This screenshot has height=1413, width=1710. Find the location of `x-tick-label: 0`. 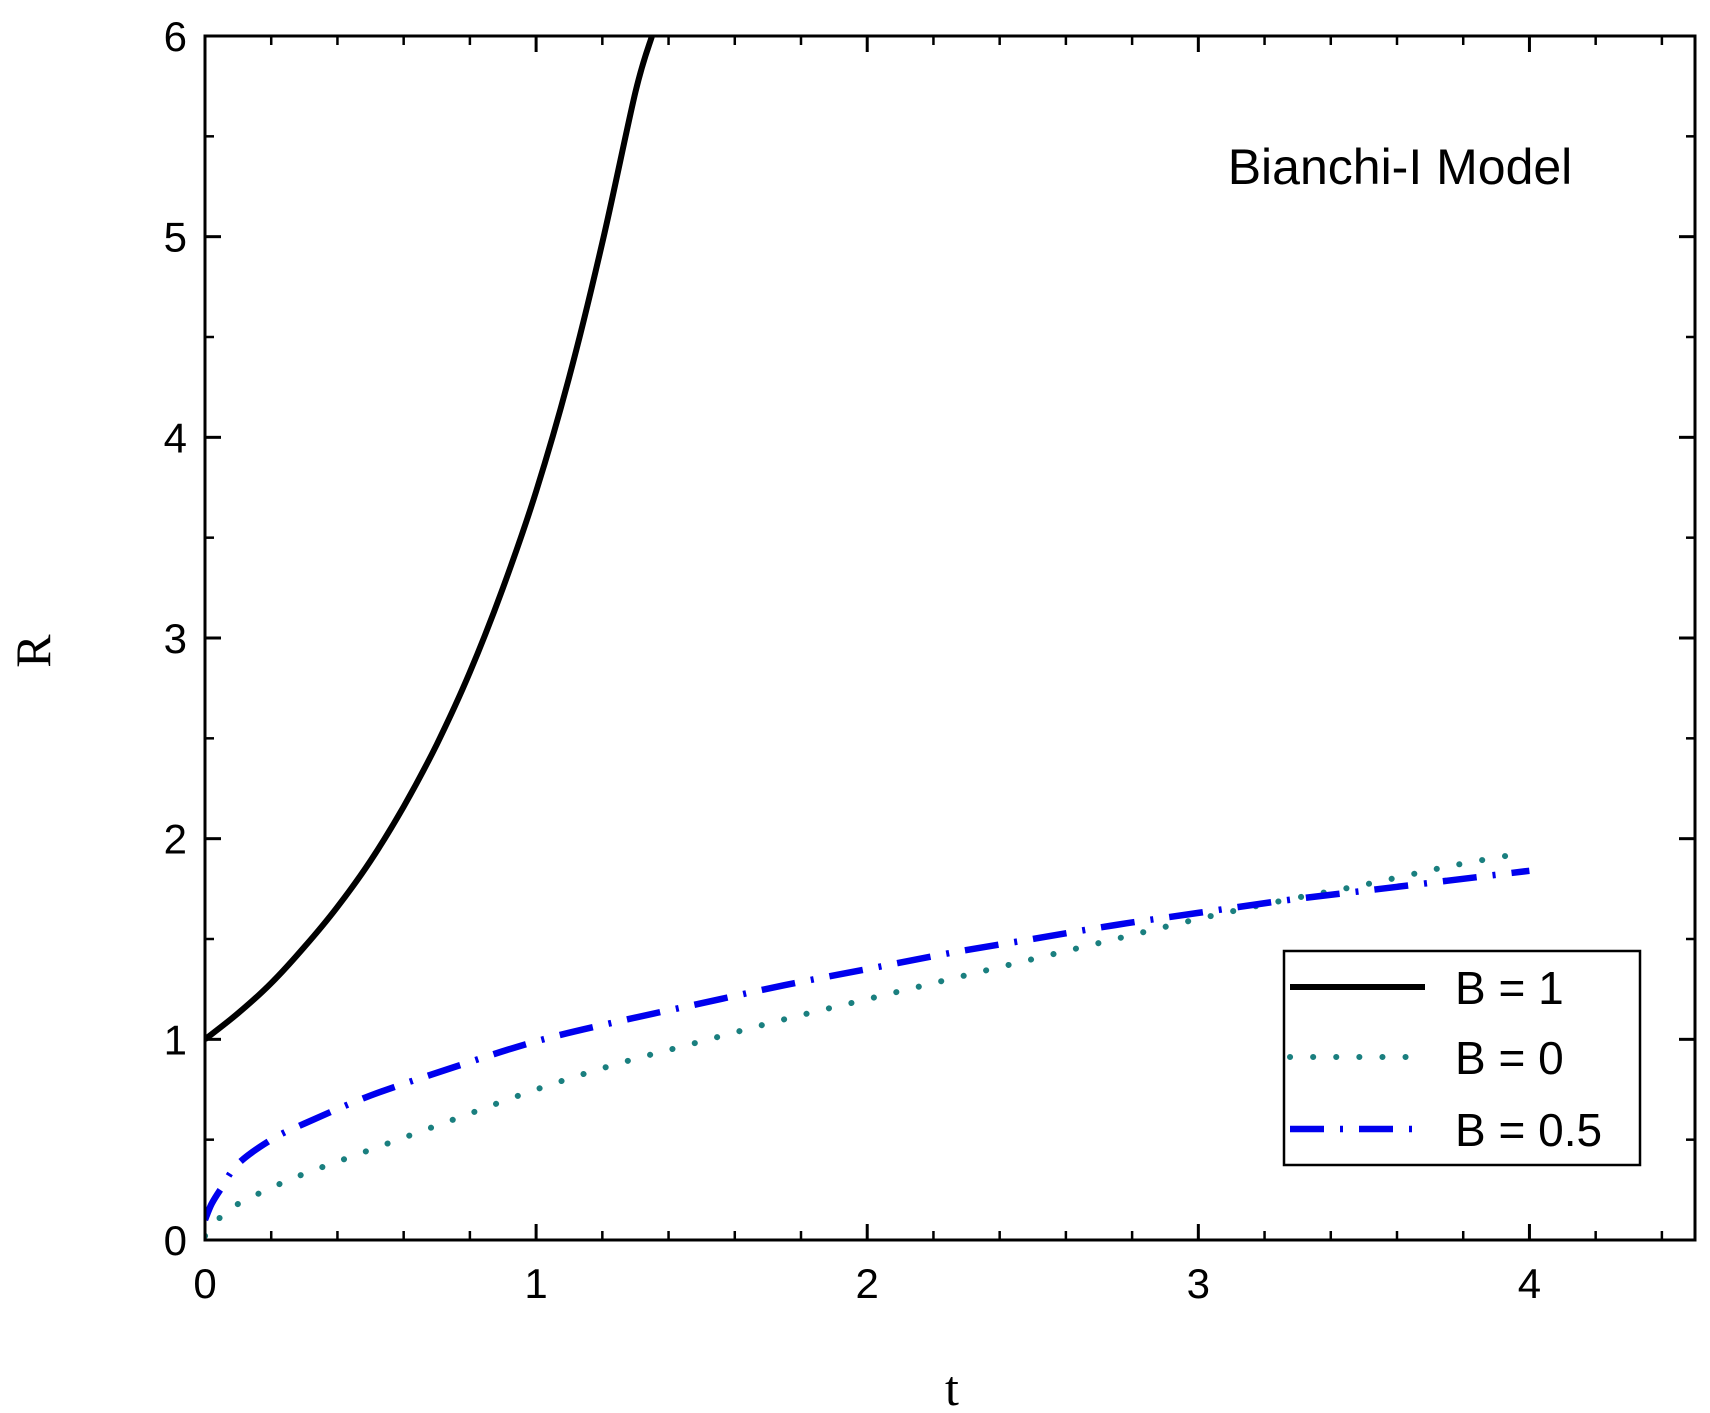

x-tick-label: 0 is located at coordinates (204, 1283).